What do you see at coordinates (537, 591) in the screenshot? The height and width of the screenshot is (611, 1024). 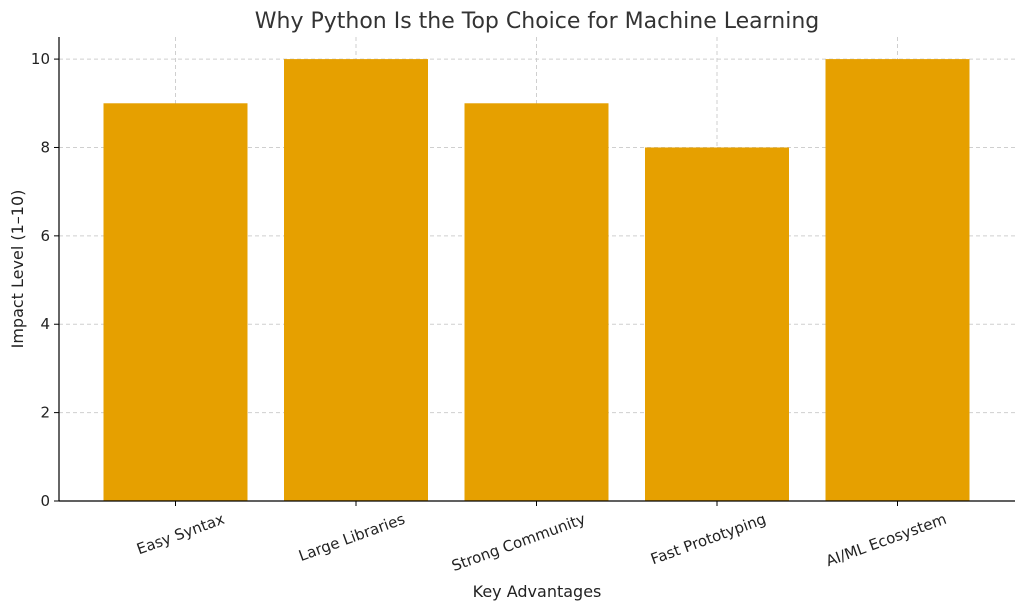 I see `x-axis-label: Key Advantages` at bounding box center [537, 591].